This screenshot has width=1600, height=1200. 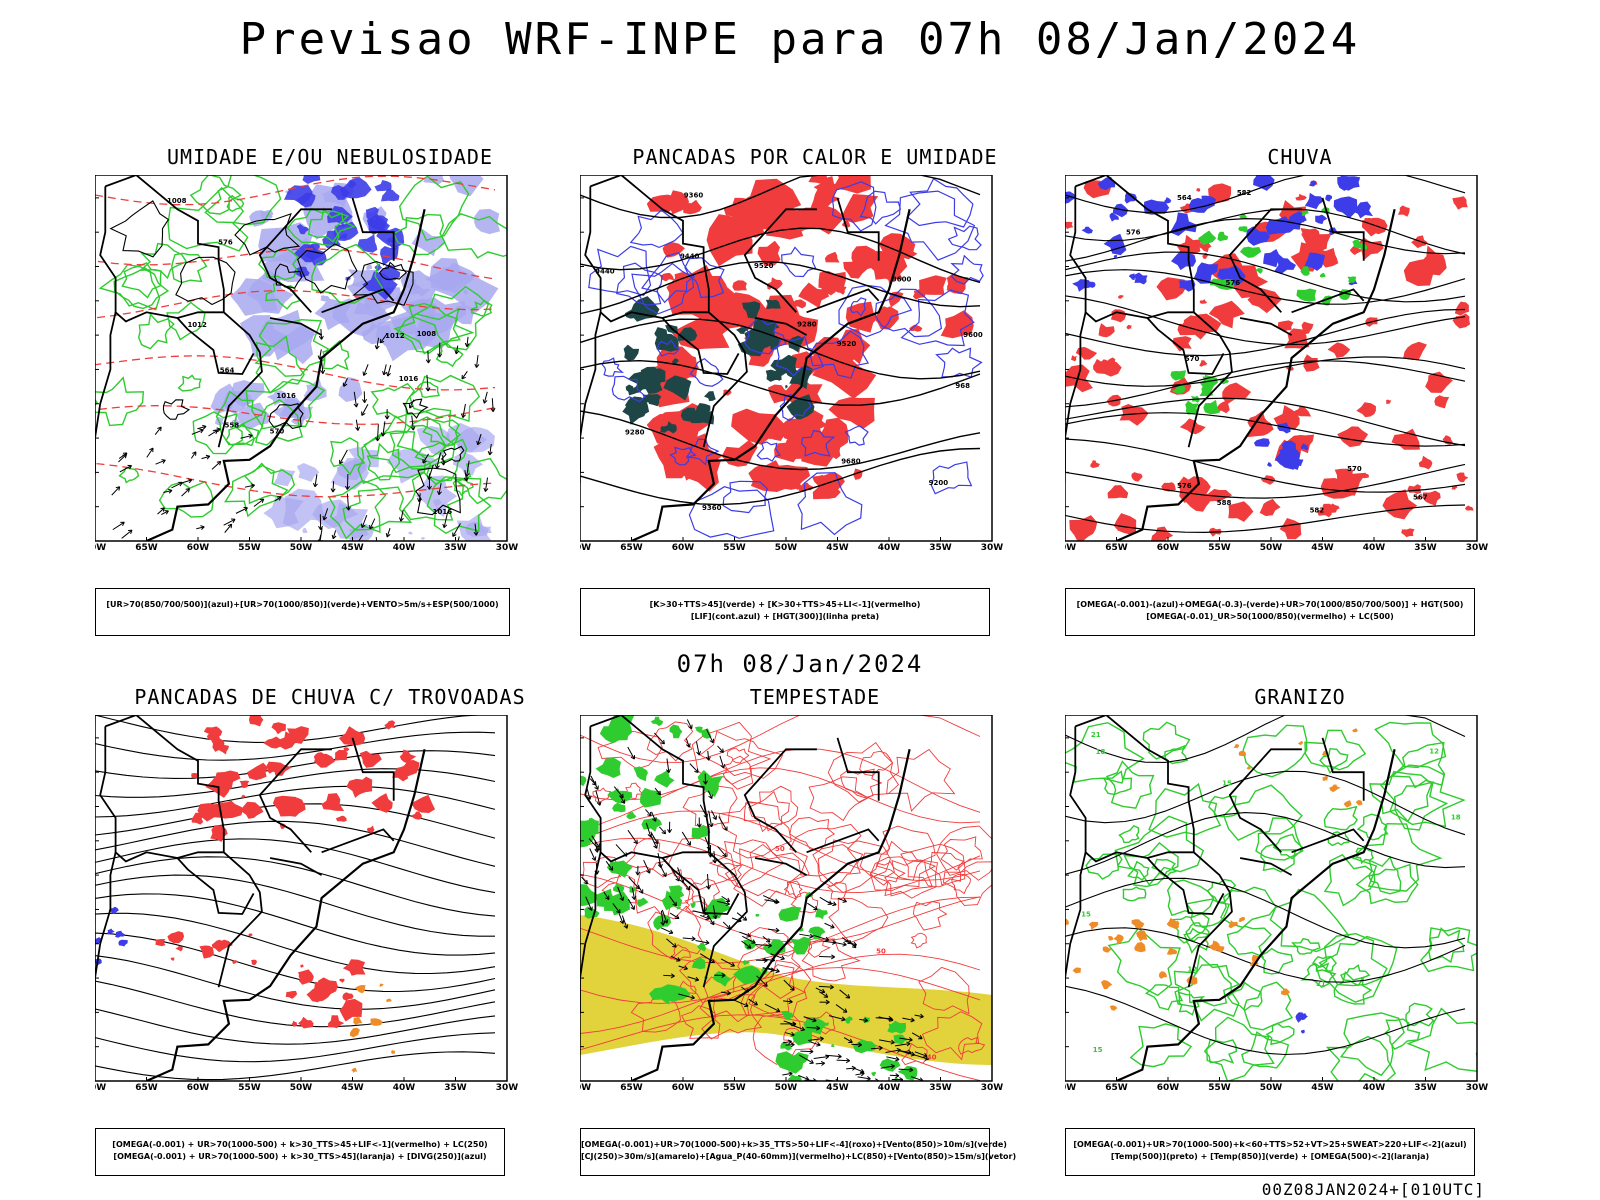 I want to click on thickness-contour, so click(x=295, y=304).